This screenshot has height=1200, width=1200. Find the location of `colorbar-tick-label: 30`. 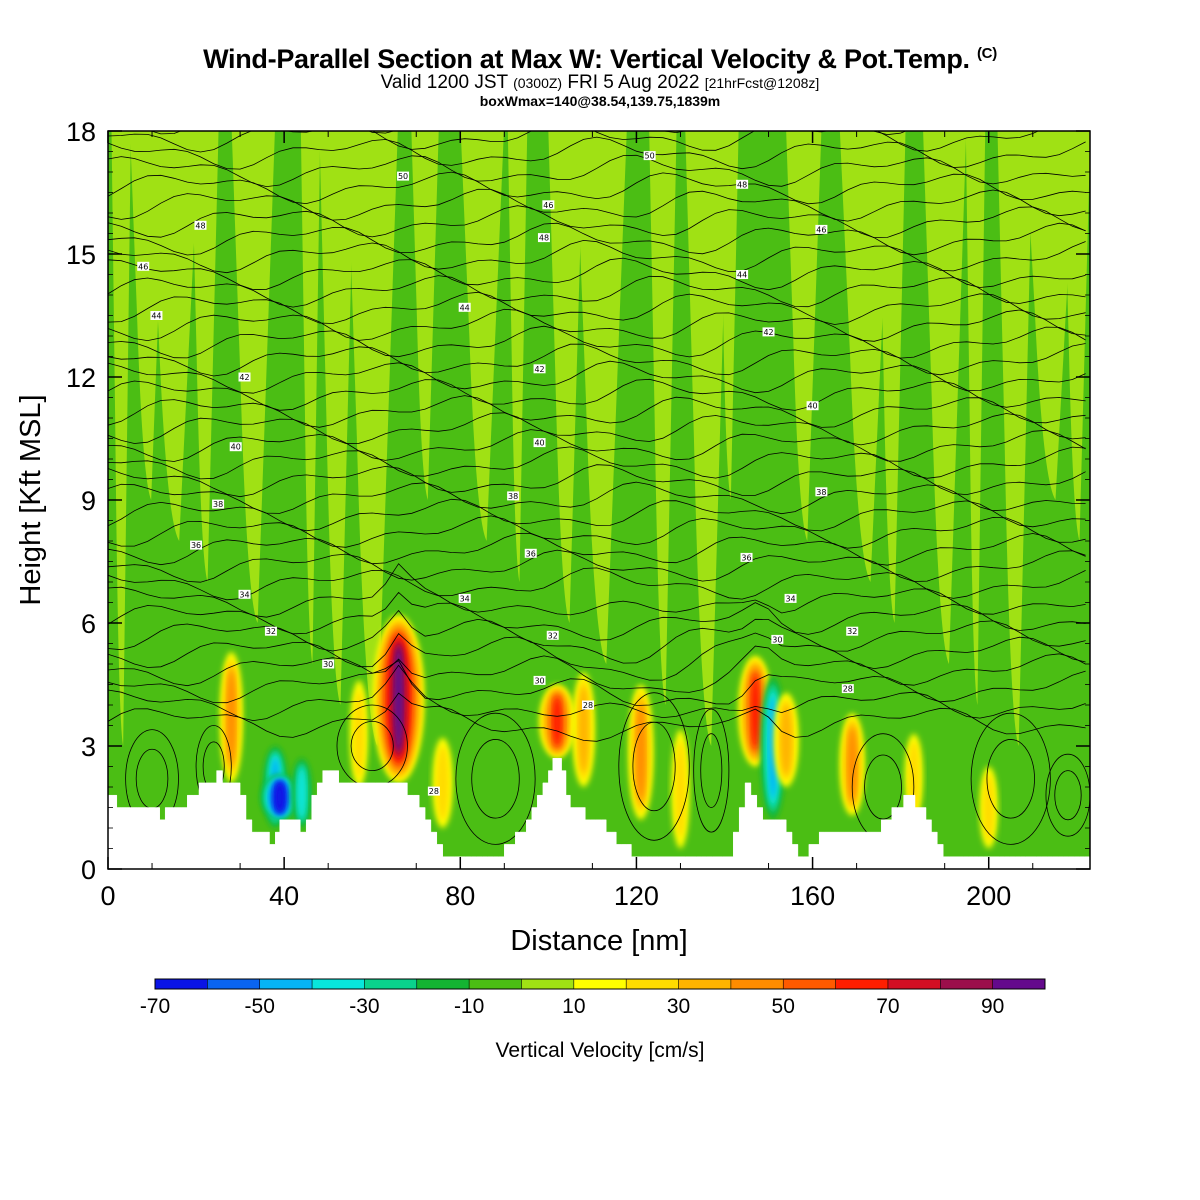

colorbar-tick-label: 30 is located at coordinates (678, 1006).